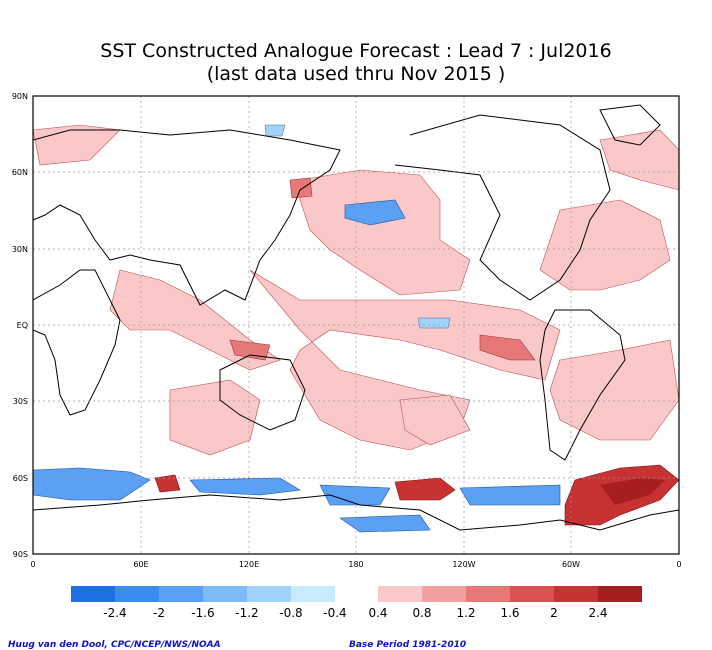  Describe the element at coordinates (465, 613) in the screenshot. I see `colorbar-tick-label: 1.2` at that location.